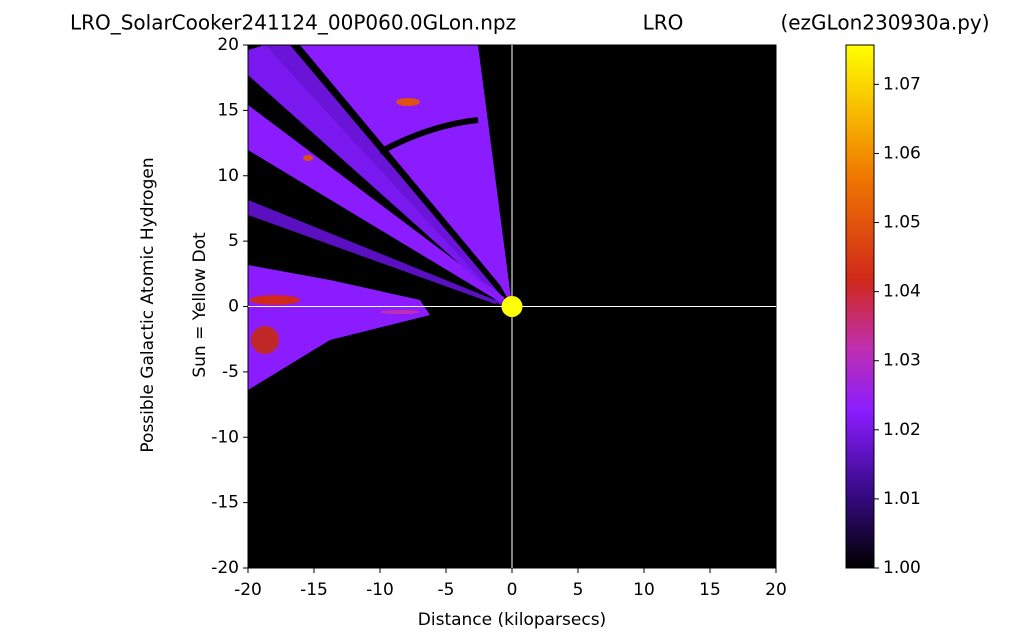 The image size is (1024, 644). I want to click on x-tick-label: 5, so click(578, 590).